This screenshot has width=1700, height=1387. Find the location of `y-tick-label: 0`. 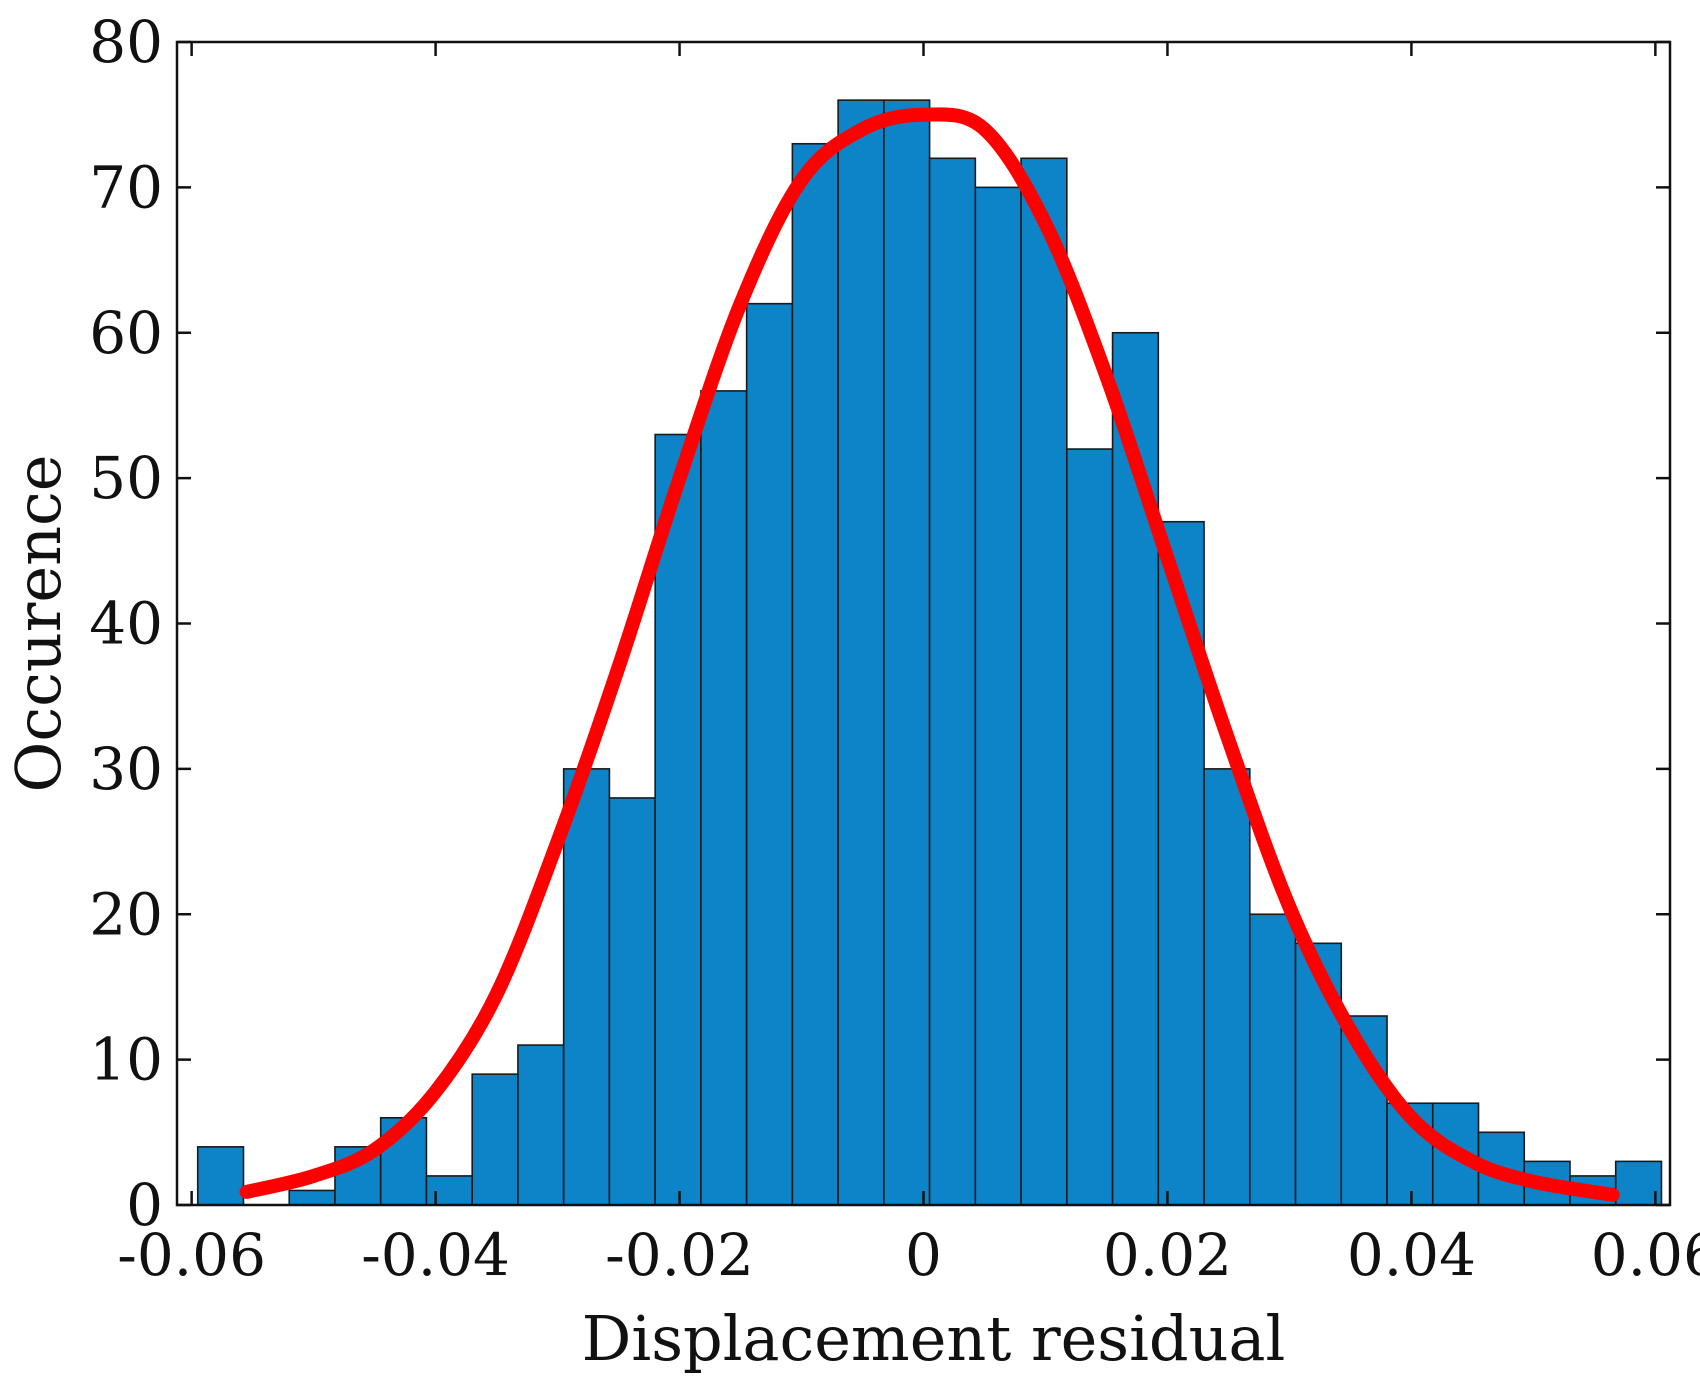

y-tick-label: 0 is located at coordinates (144, 1205).